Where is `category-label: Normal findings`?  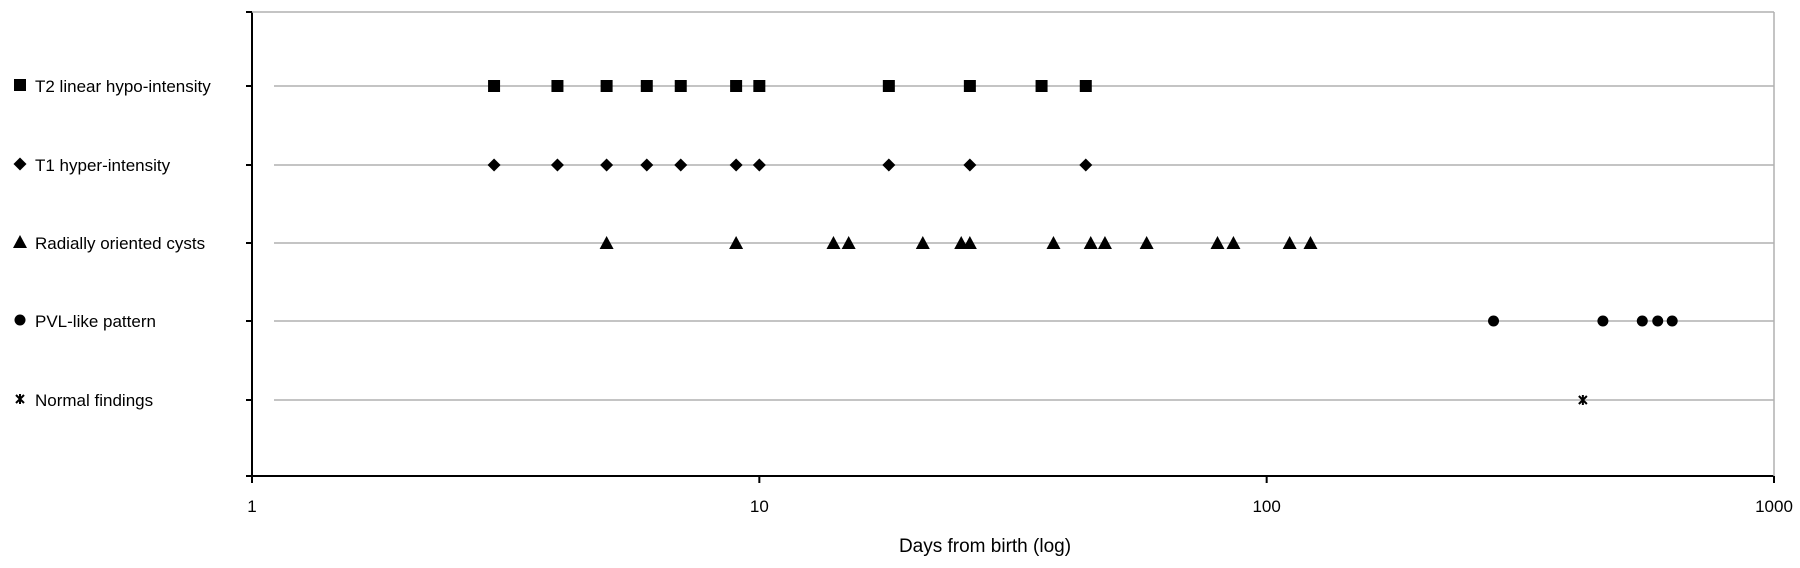 category-label: Normal findings is located at coordinates (94, 400).